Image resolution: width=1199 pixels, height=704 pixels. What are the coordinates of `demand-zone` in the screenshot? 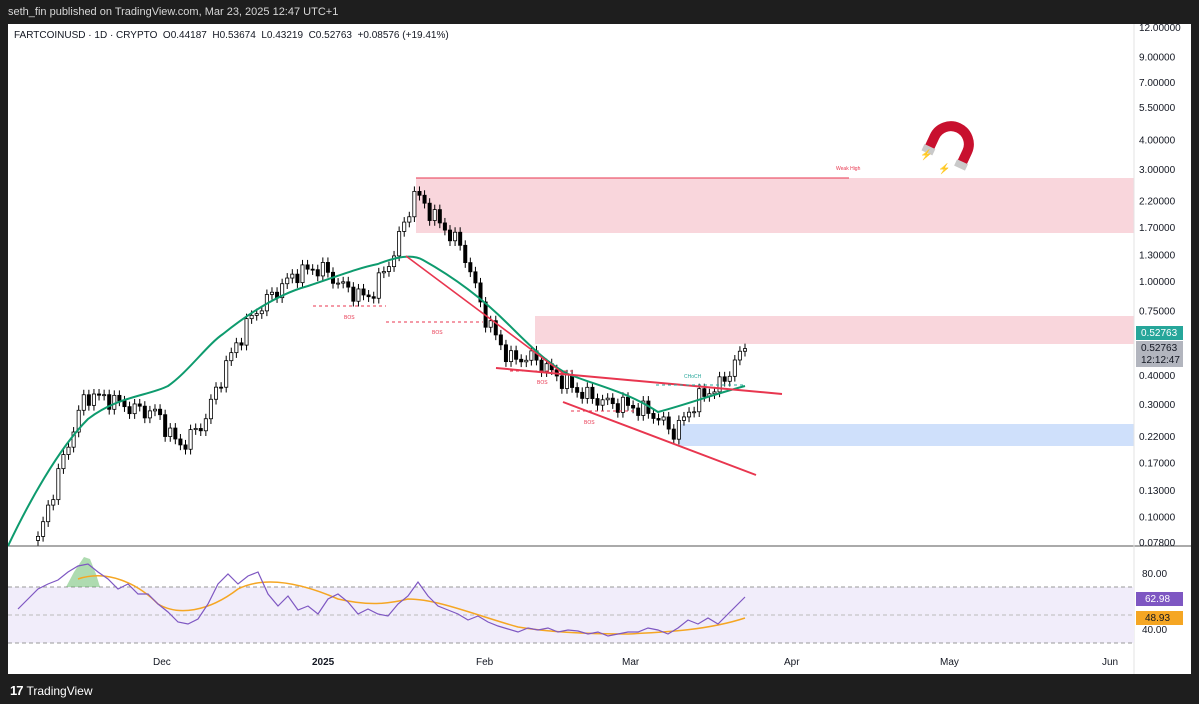 It's located at (906, 435).